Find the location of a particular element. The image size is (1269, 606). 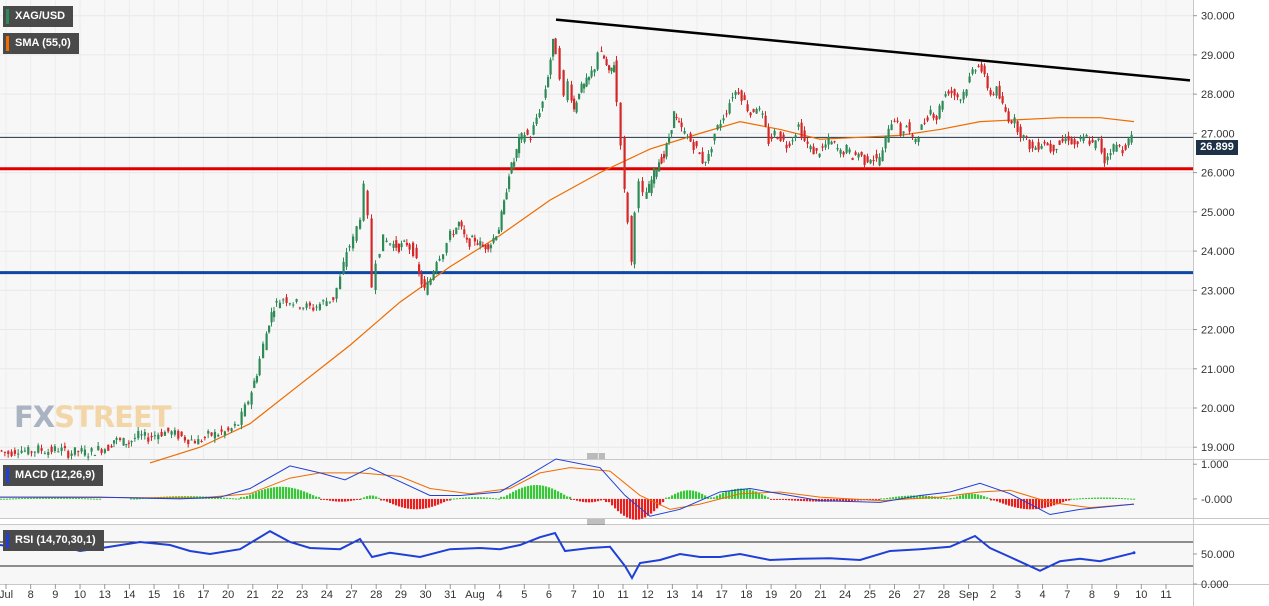

sma-legend: SMA (55,0) is located at coordinates (41, 43).